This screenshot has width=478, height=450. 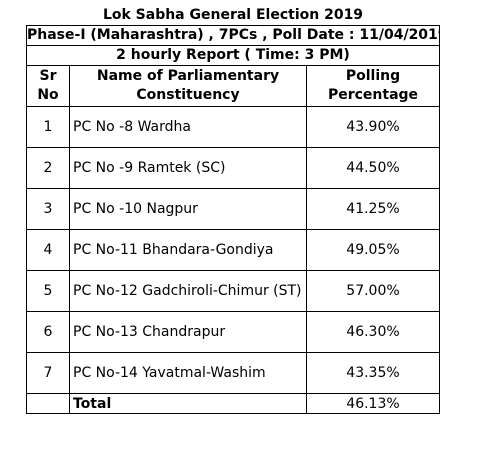 What do you see at coordinates (373, 250) in the screenshot?
I see `row-polling-percentage: 49.05%` at bounding box center [373, 250].